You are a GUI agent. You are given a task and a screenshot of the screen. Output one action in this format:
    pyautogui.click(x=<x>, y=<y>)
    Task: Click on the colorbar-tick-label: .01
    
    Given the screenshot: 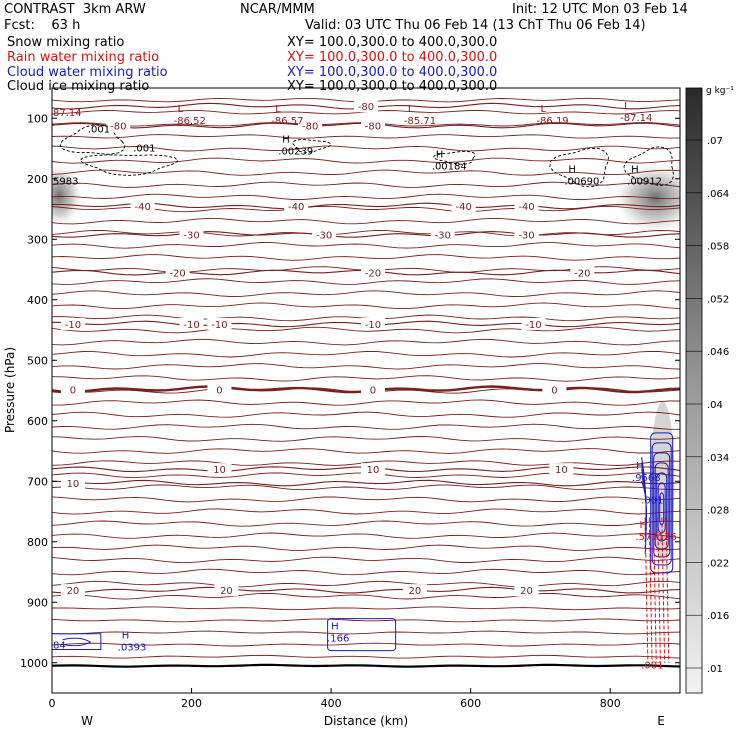 What is the action you would take?
    pyautogui.click(x=715, y=669)
    